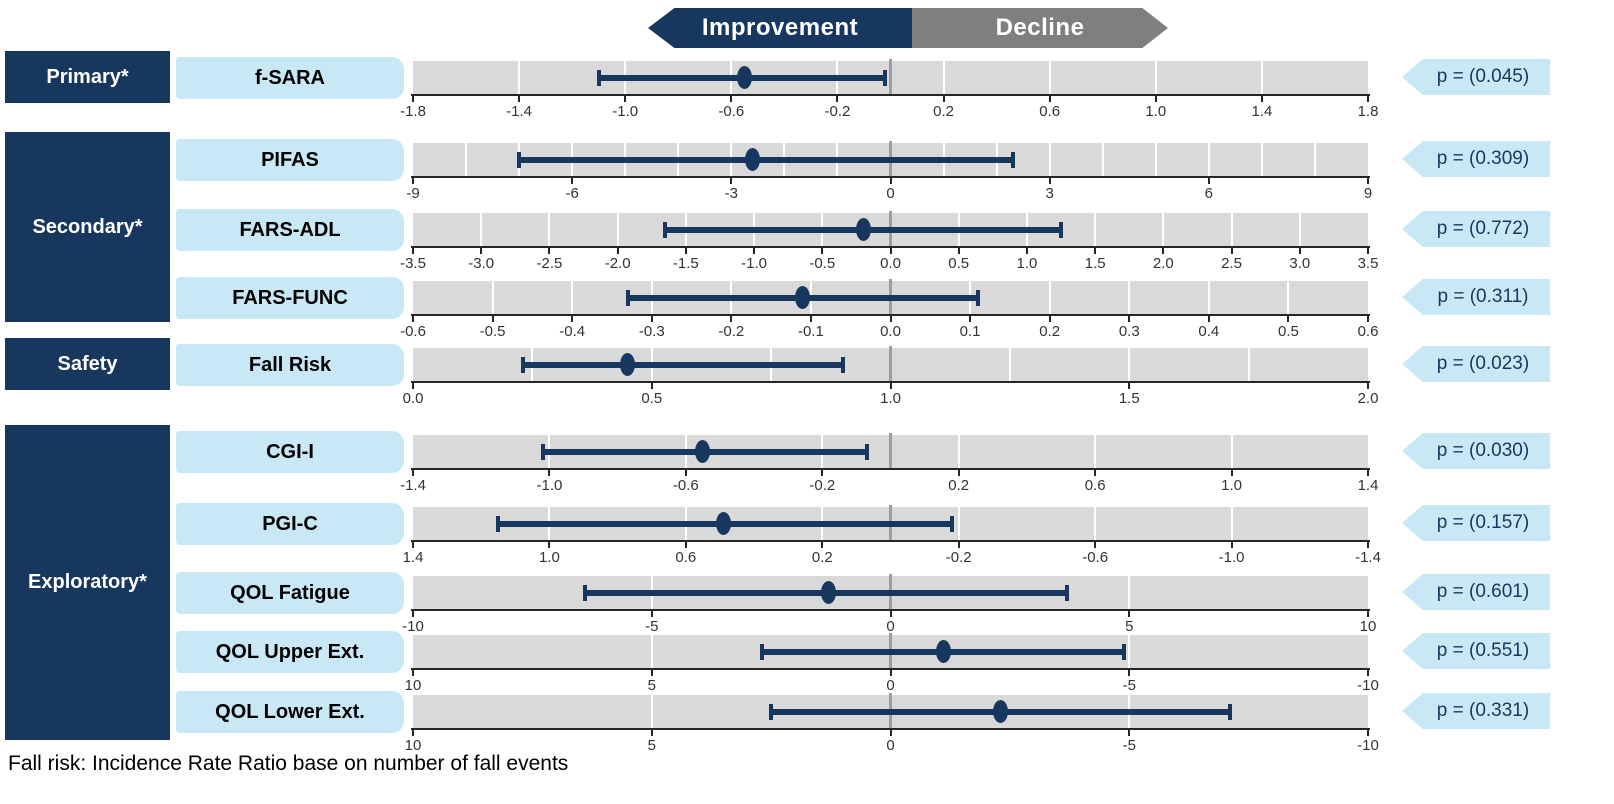  What do you see at coordinates (766, 159) in the screenshot?
I see `ci-bar` at bounding box center [766, 159].